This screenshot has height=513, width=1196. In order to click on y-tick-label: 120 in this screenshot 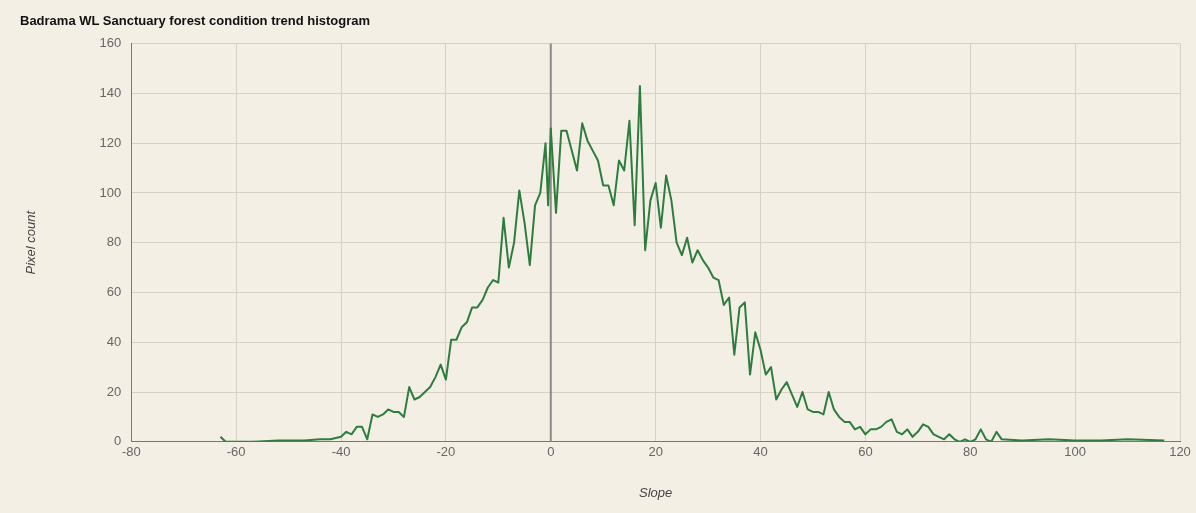, I will do `click(110, 142)`.